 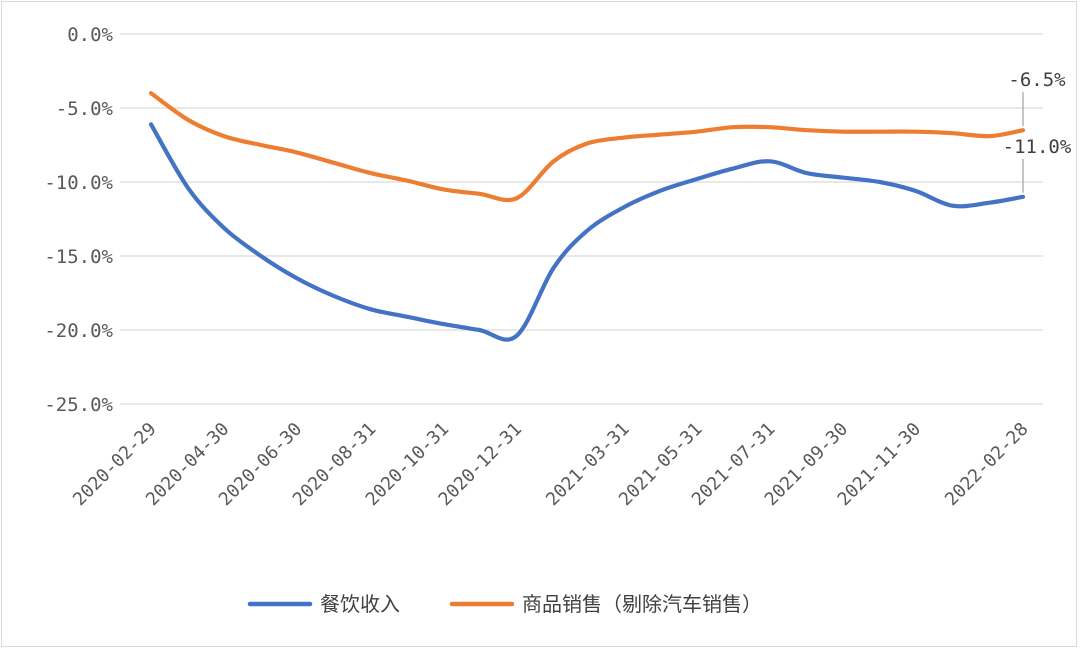 What do you see at coordinates (78, 331) in the screenshot?
I see `y-tick-label: -20.0%` at bounding box center [78, 331].